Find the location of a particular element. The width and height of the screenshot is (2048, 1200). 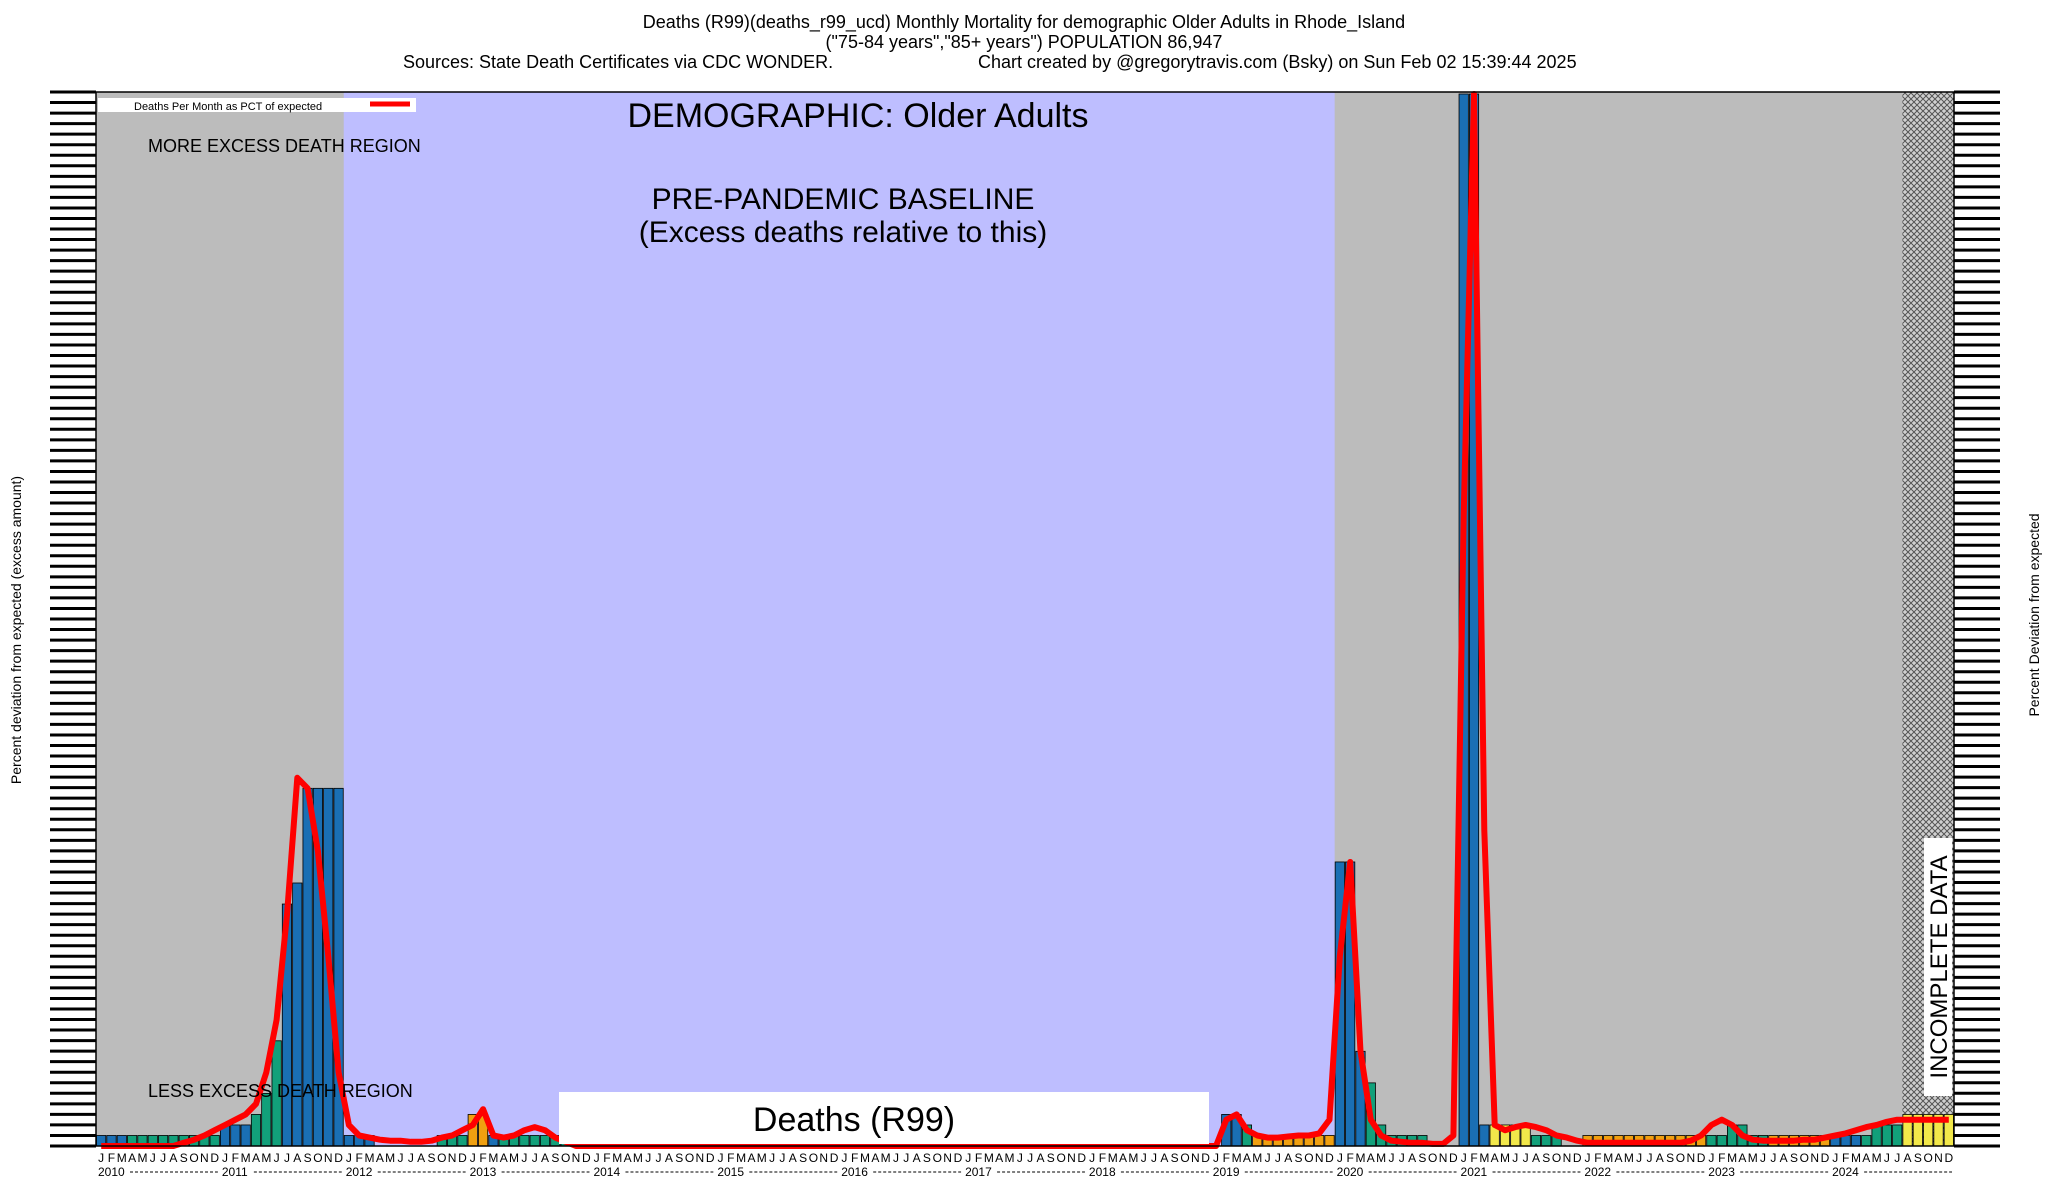

baseline-label: PRE-PANDEMIC BASELINE is located at coordinates (843, 199).